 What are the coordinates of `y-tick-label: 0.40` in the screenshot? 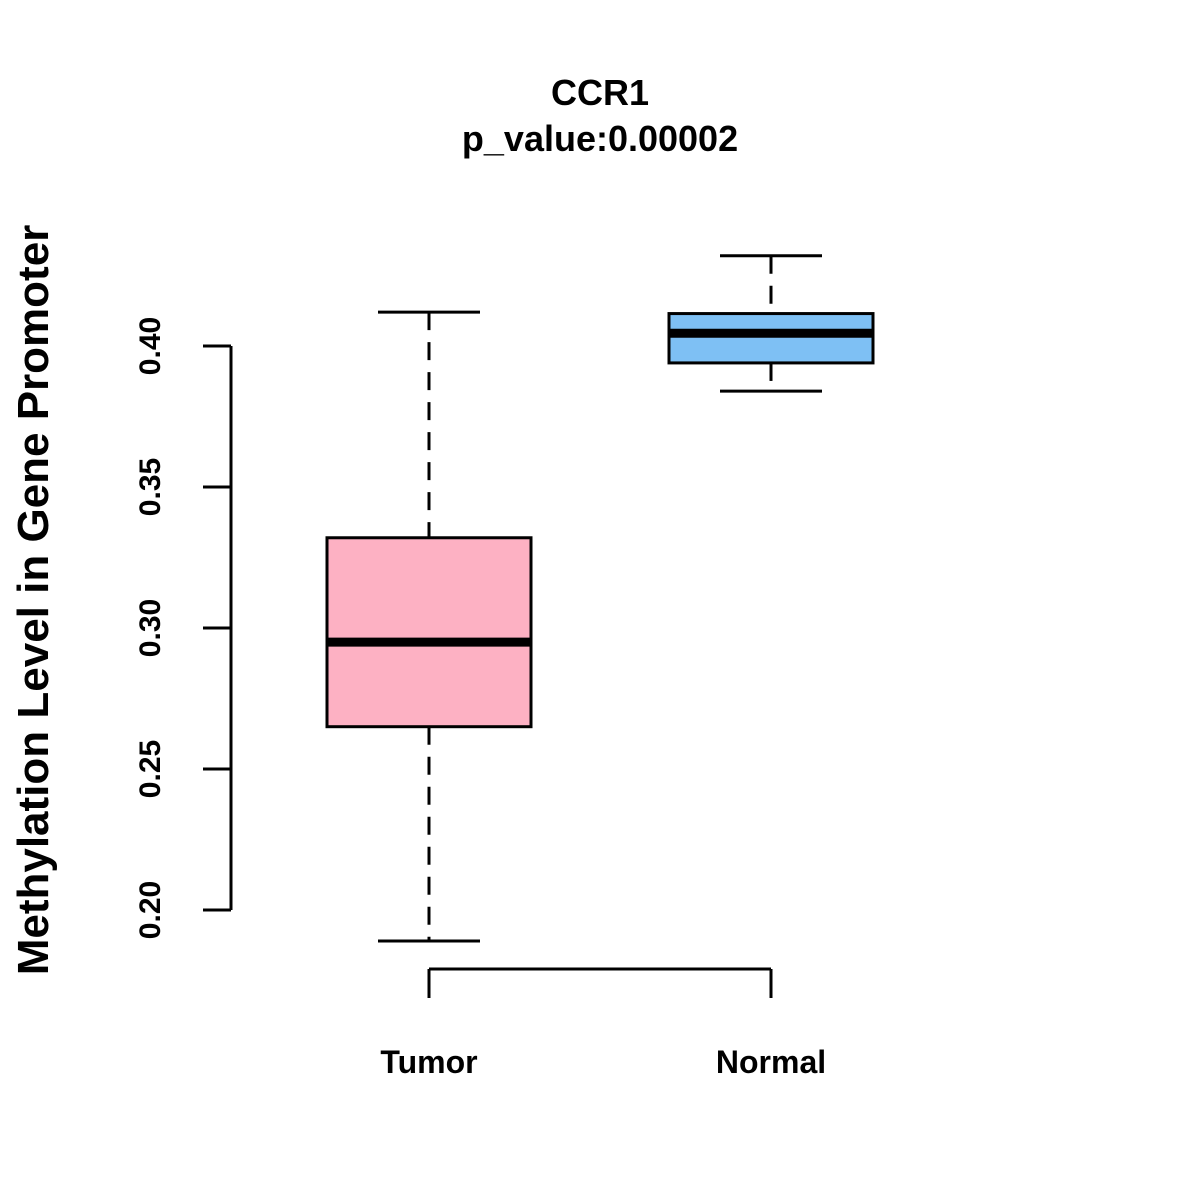 It's located at (150, 346).